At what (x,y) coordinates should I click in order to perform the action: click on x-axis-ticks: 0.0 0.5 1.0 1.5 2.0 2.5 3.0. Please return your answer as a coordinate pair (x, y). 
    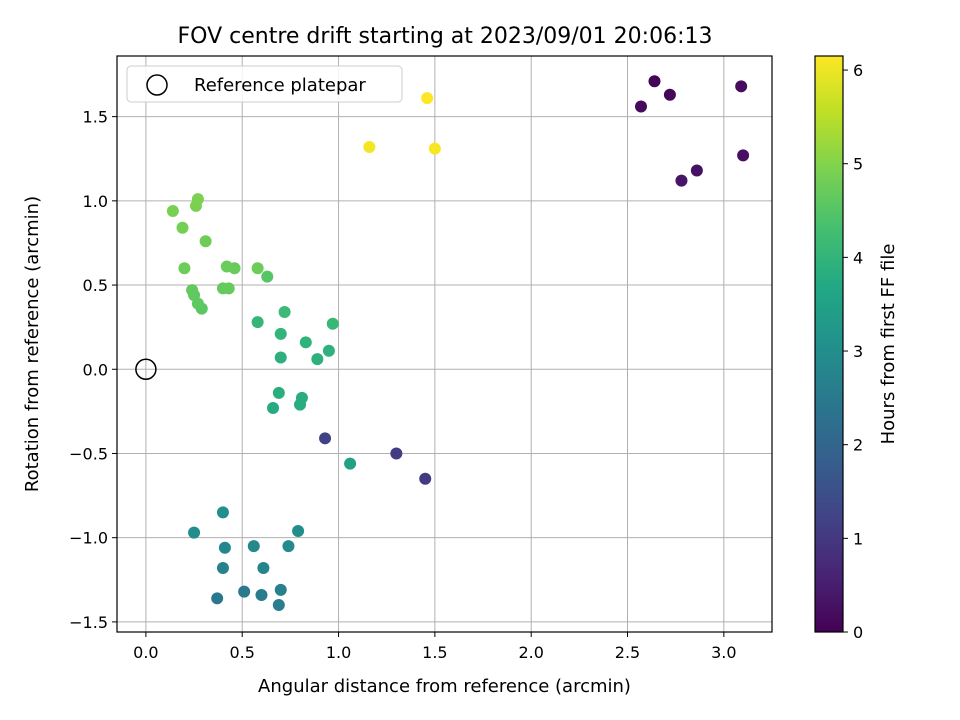
    Looking at the image, I should click on (435, 647).